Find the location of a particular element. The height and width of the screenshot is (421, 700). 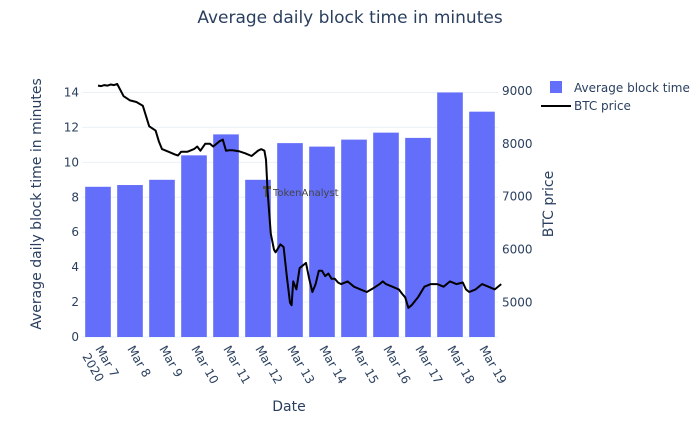

legend-swatch-bars is located at coordinates (556, 87).